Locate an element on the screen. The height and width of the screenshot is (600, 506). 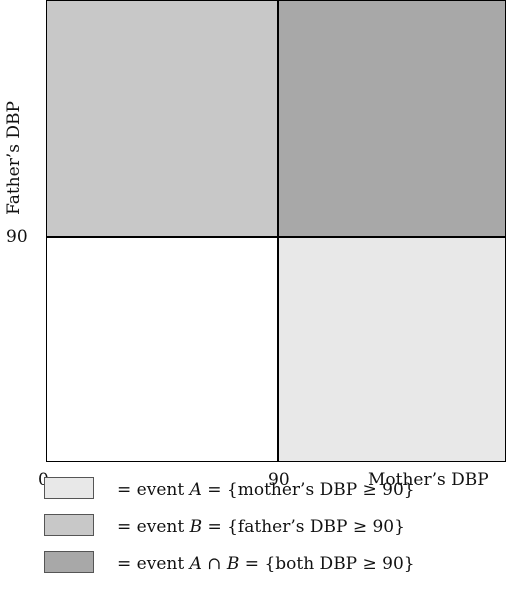
y-axis-label-text: Father’s DBP is located at coordinates (14, 158).